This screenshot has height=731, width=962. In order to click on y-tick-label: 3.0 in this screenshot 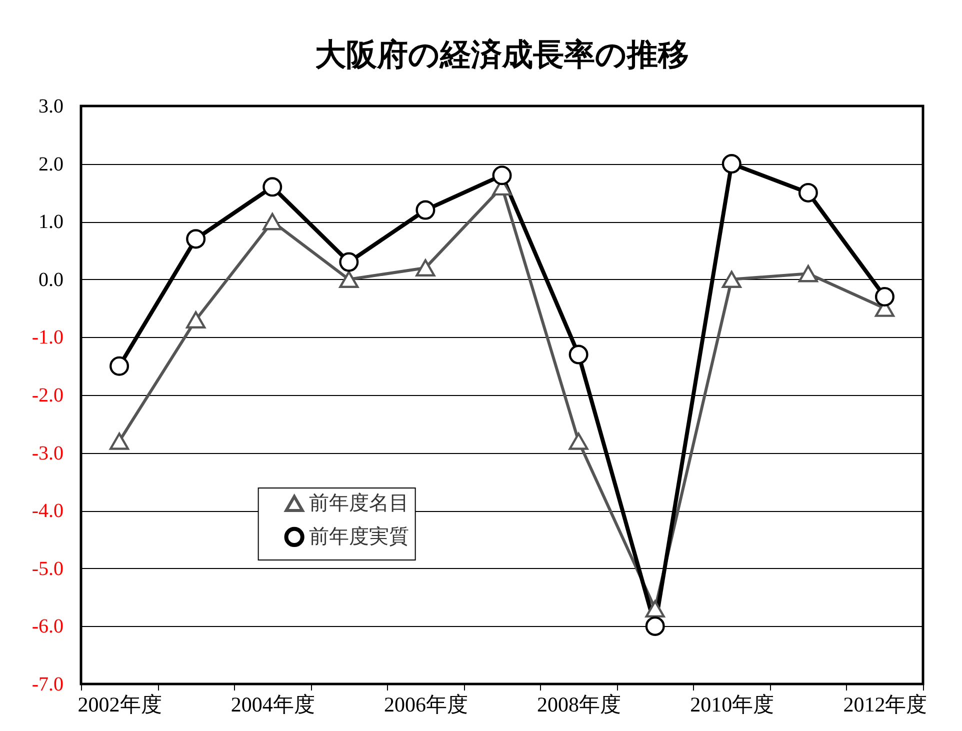, I will do `click(51, 107)`.